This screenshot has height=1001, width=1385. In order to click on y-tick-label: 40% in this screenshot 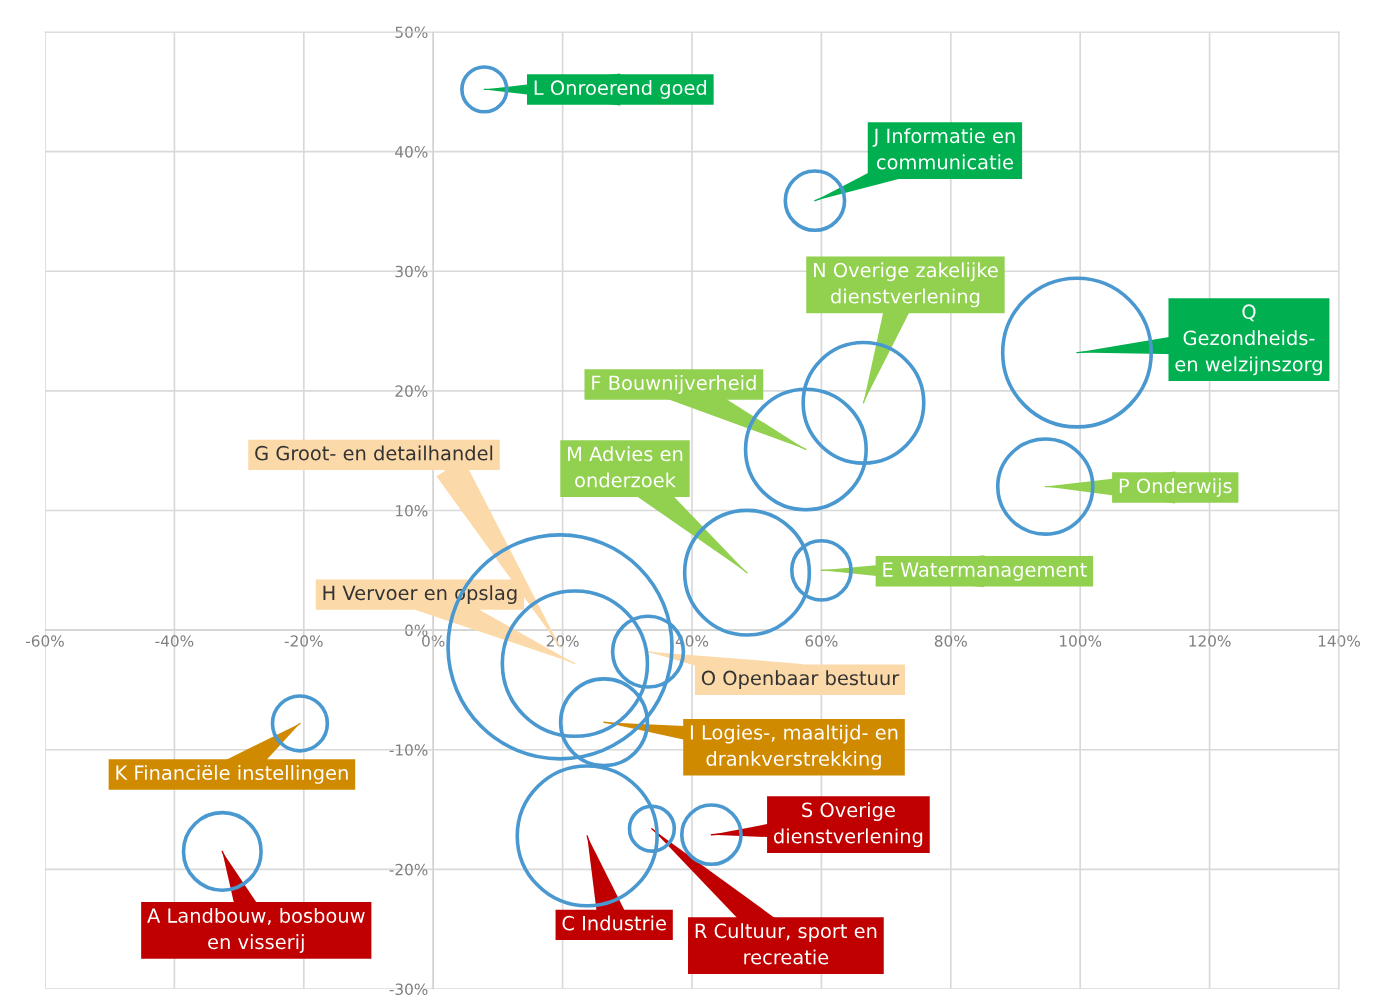, I will do `click(411, 152)`.